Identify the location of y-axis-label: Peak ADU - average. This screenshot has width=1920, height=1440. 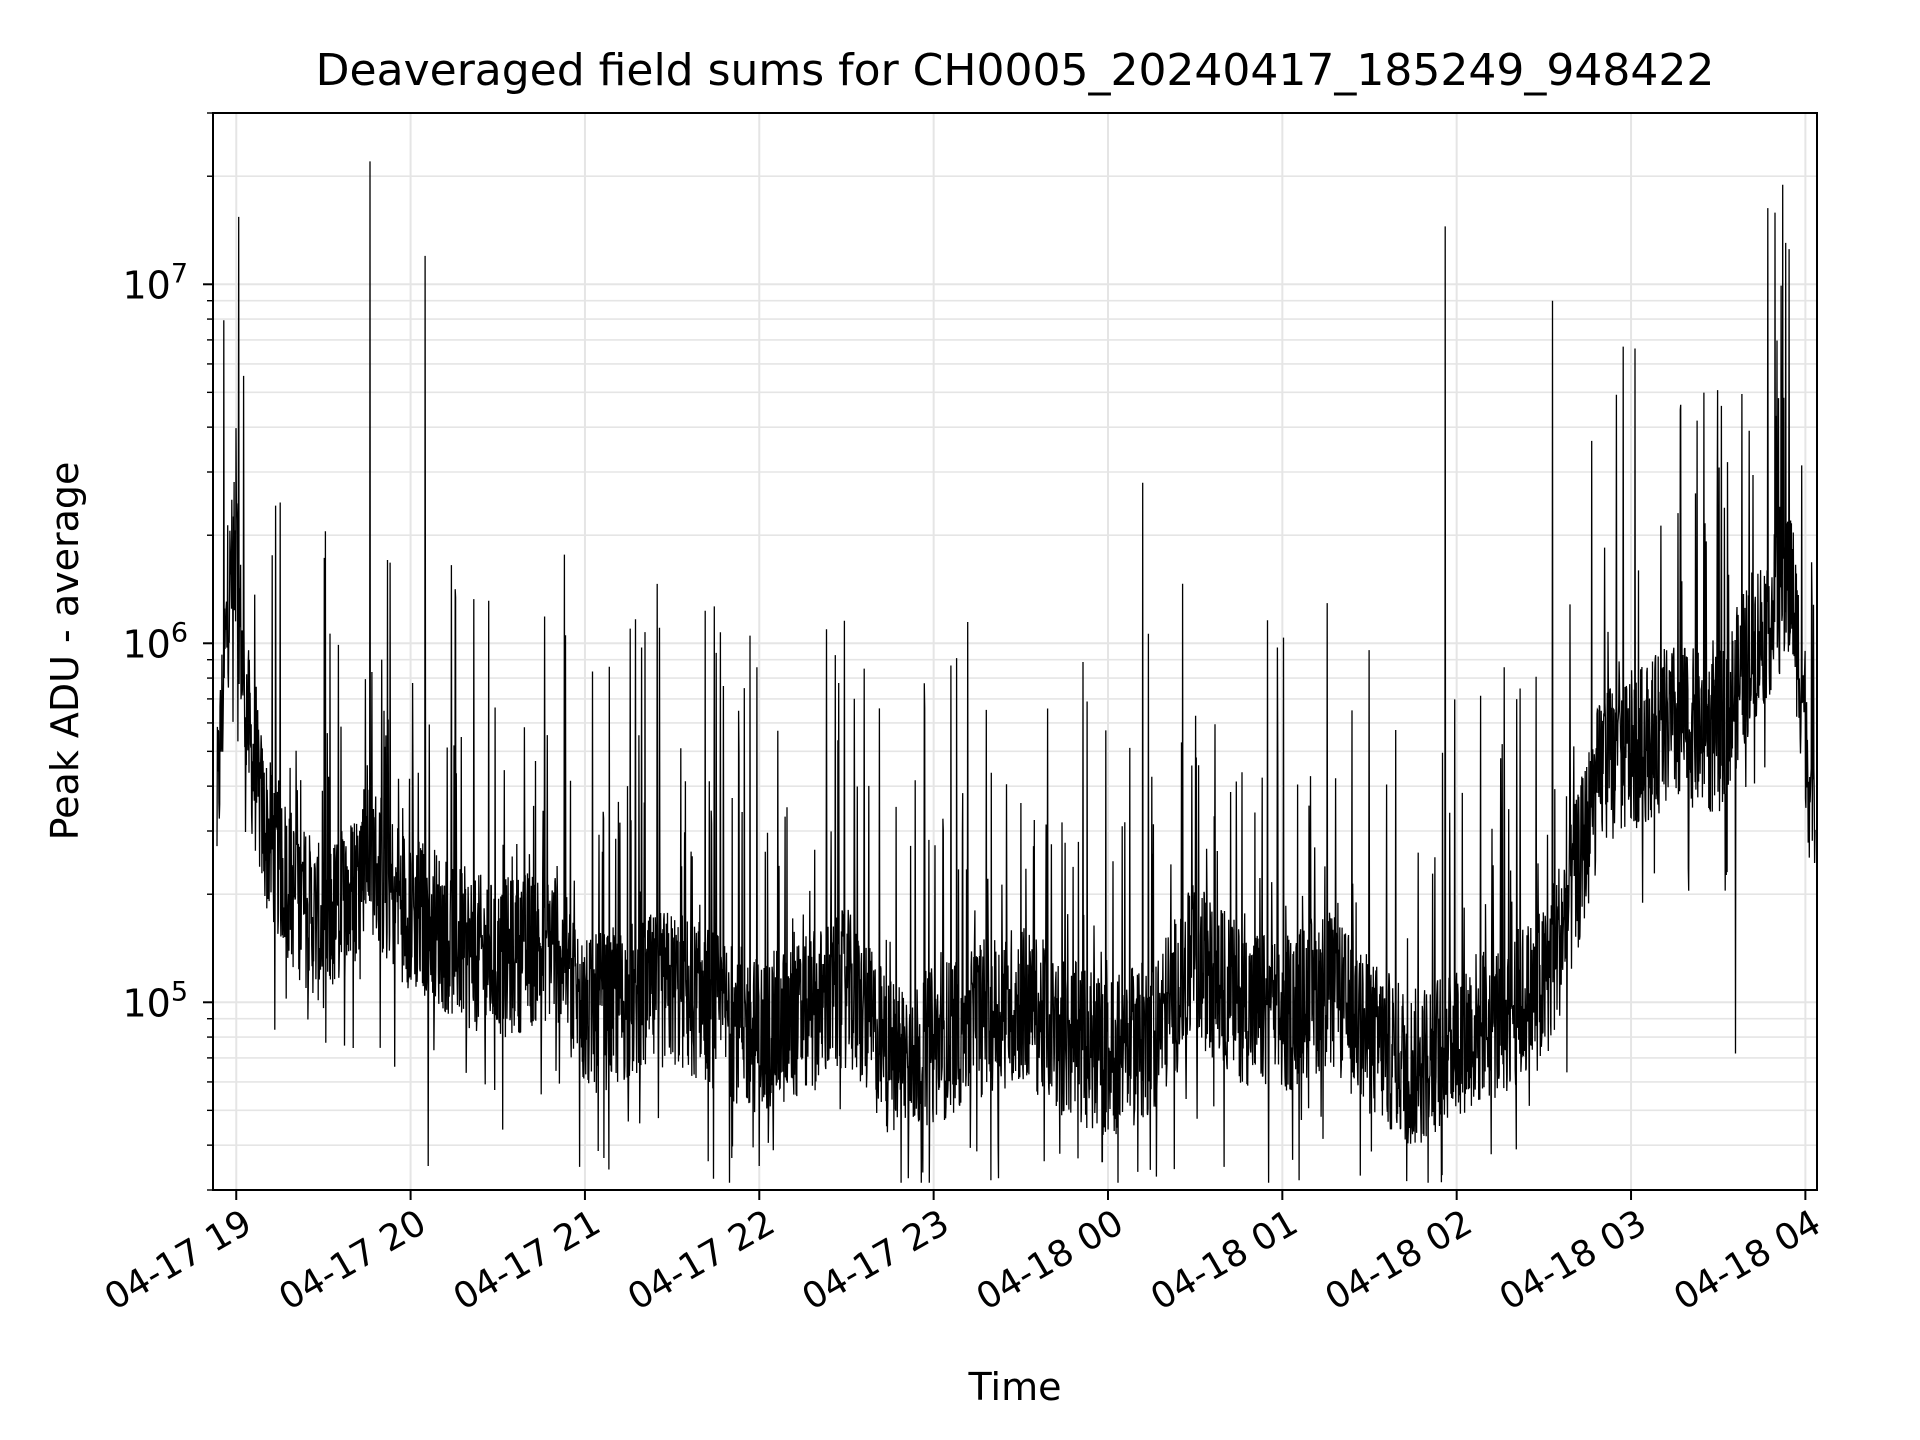
(65, 651).